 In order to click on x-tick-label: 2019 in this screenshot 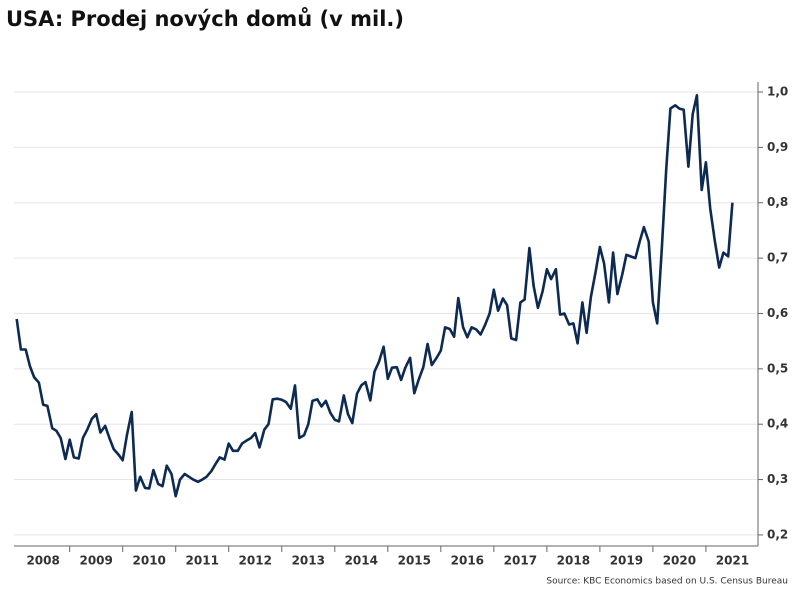, I will do `click(626, 561)`.